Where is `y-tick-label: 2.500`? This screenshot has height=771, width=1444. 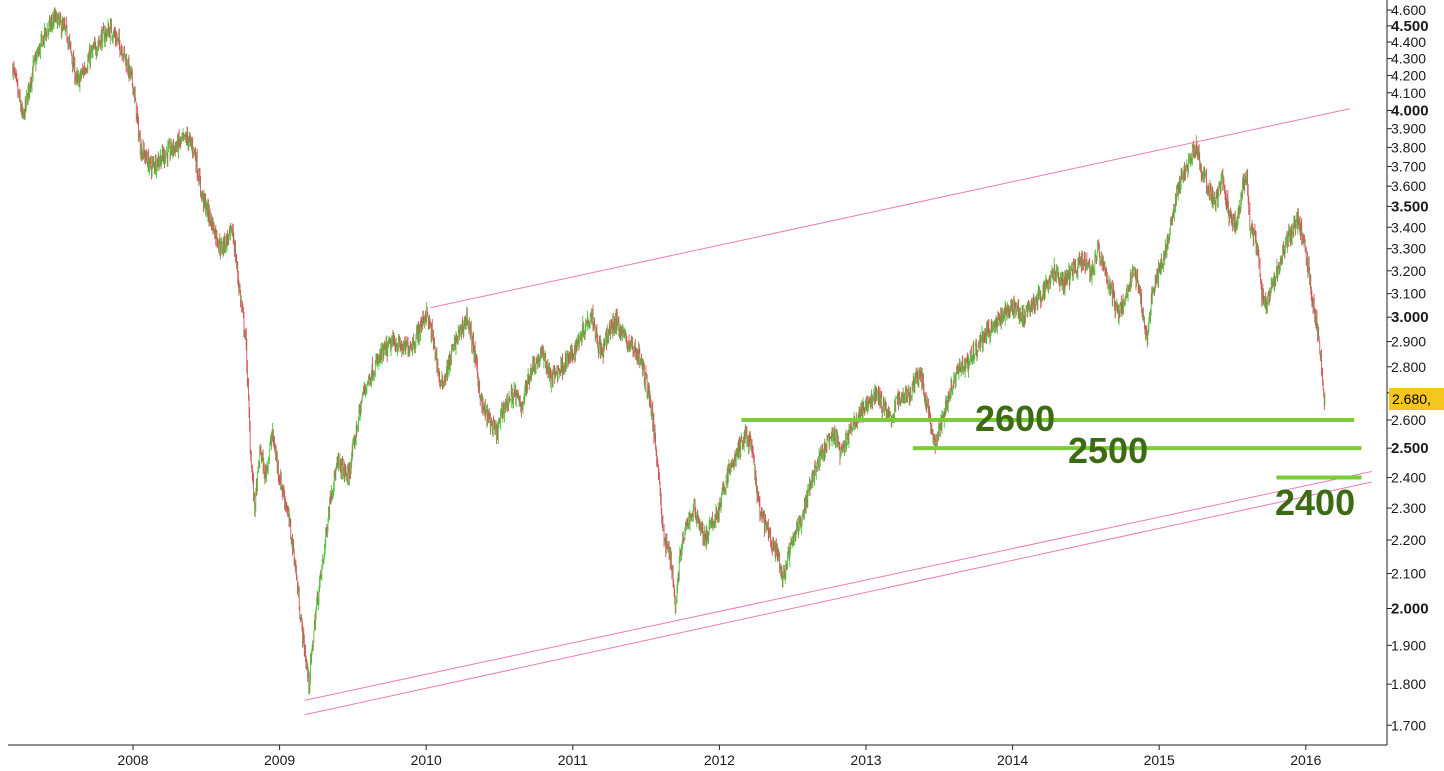 y-tick-label: 2.500 is located at coordinates (1410, 448).